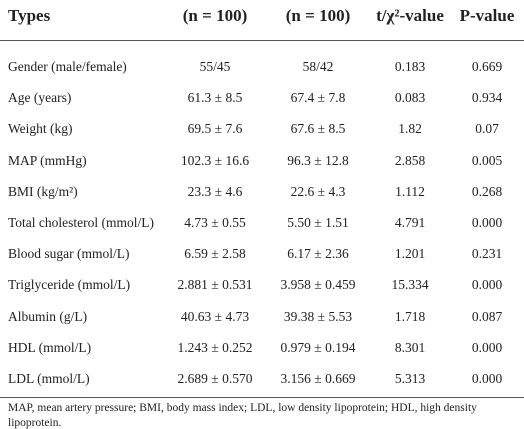 This screenshot has height=429, width=524. Describe the element at coordinates (318, 129) in the screenshot. I see `table-cell: 67.6 ± 8.5` at that location.